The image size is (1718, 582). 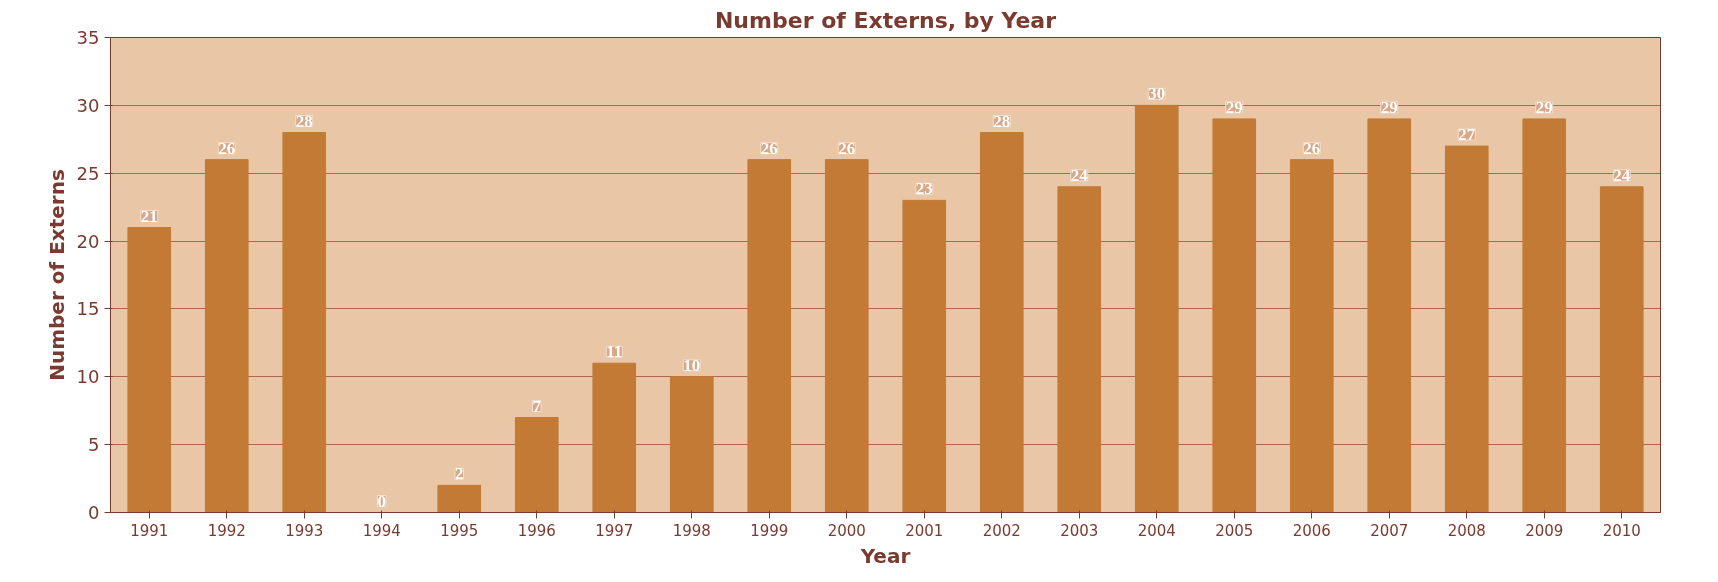 What do you see at coordinates (88, 105) in the screenshot?
I see `y-tick-label: 30` at bounding box center [88, 105].